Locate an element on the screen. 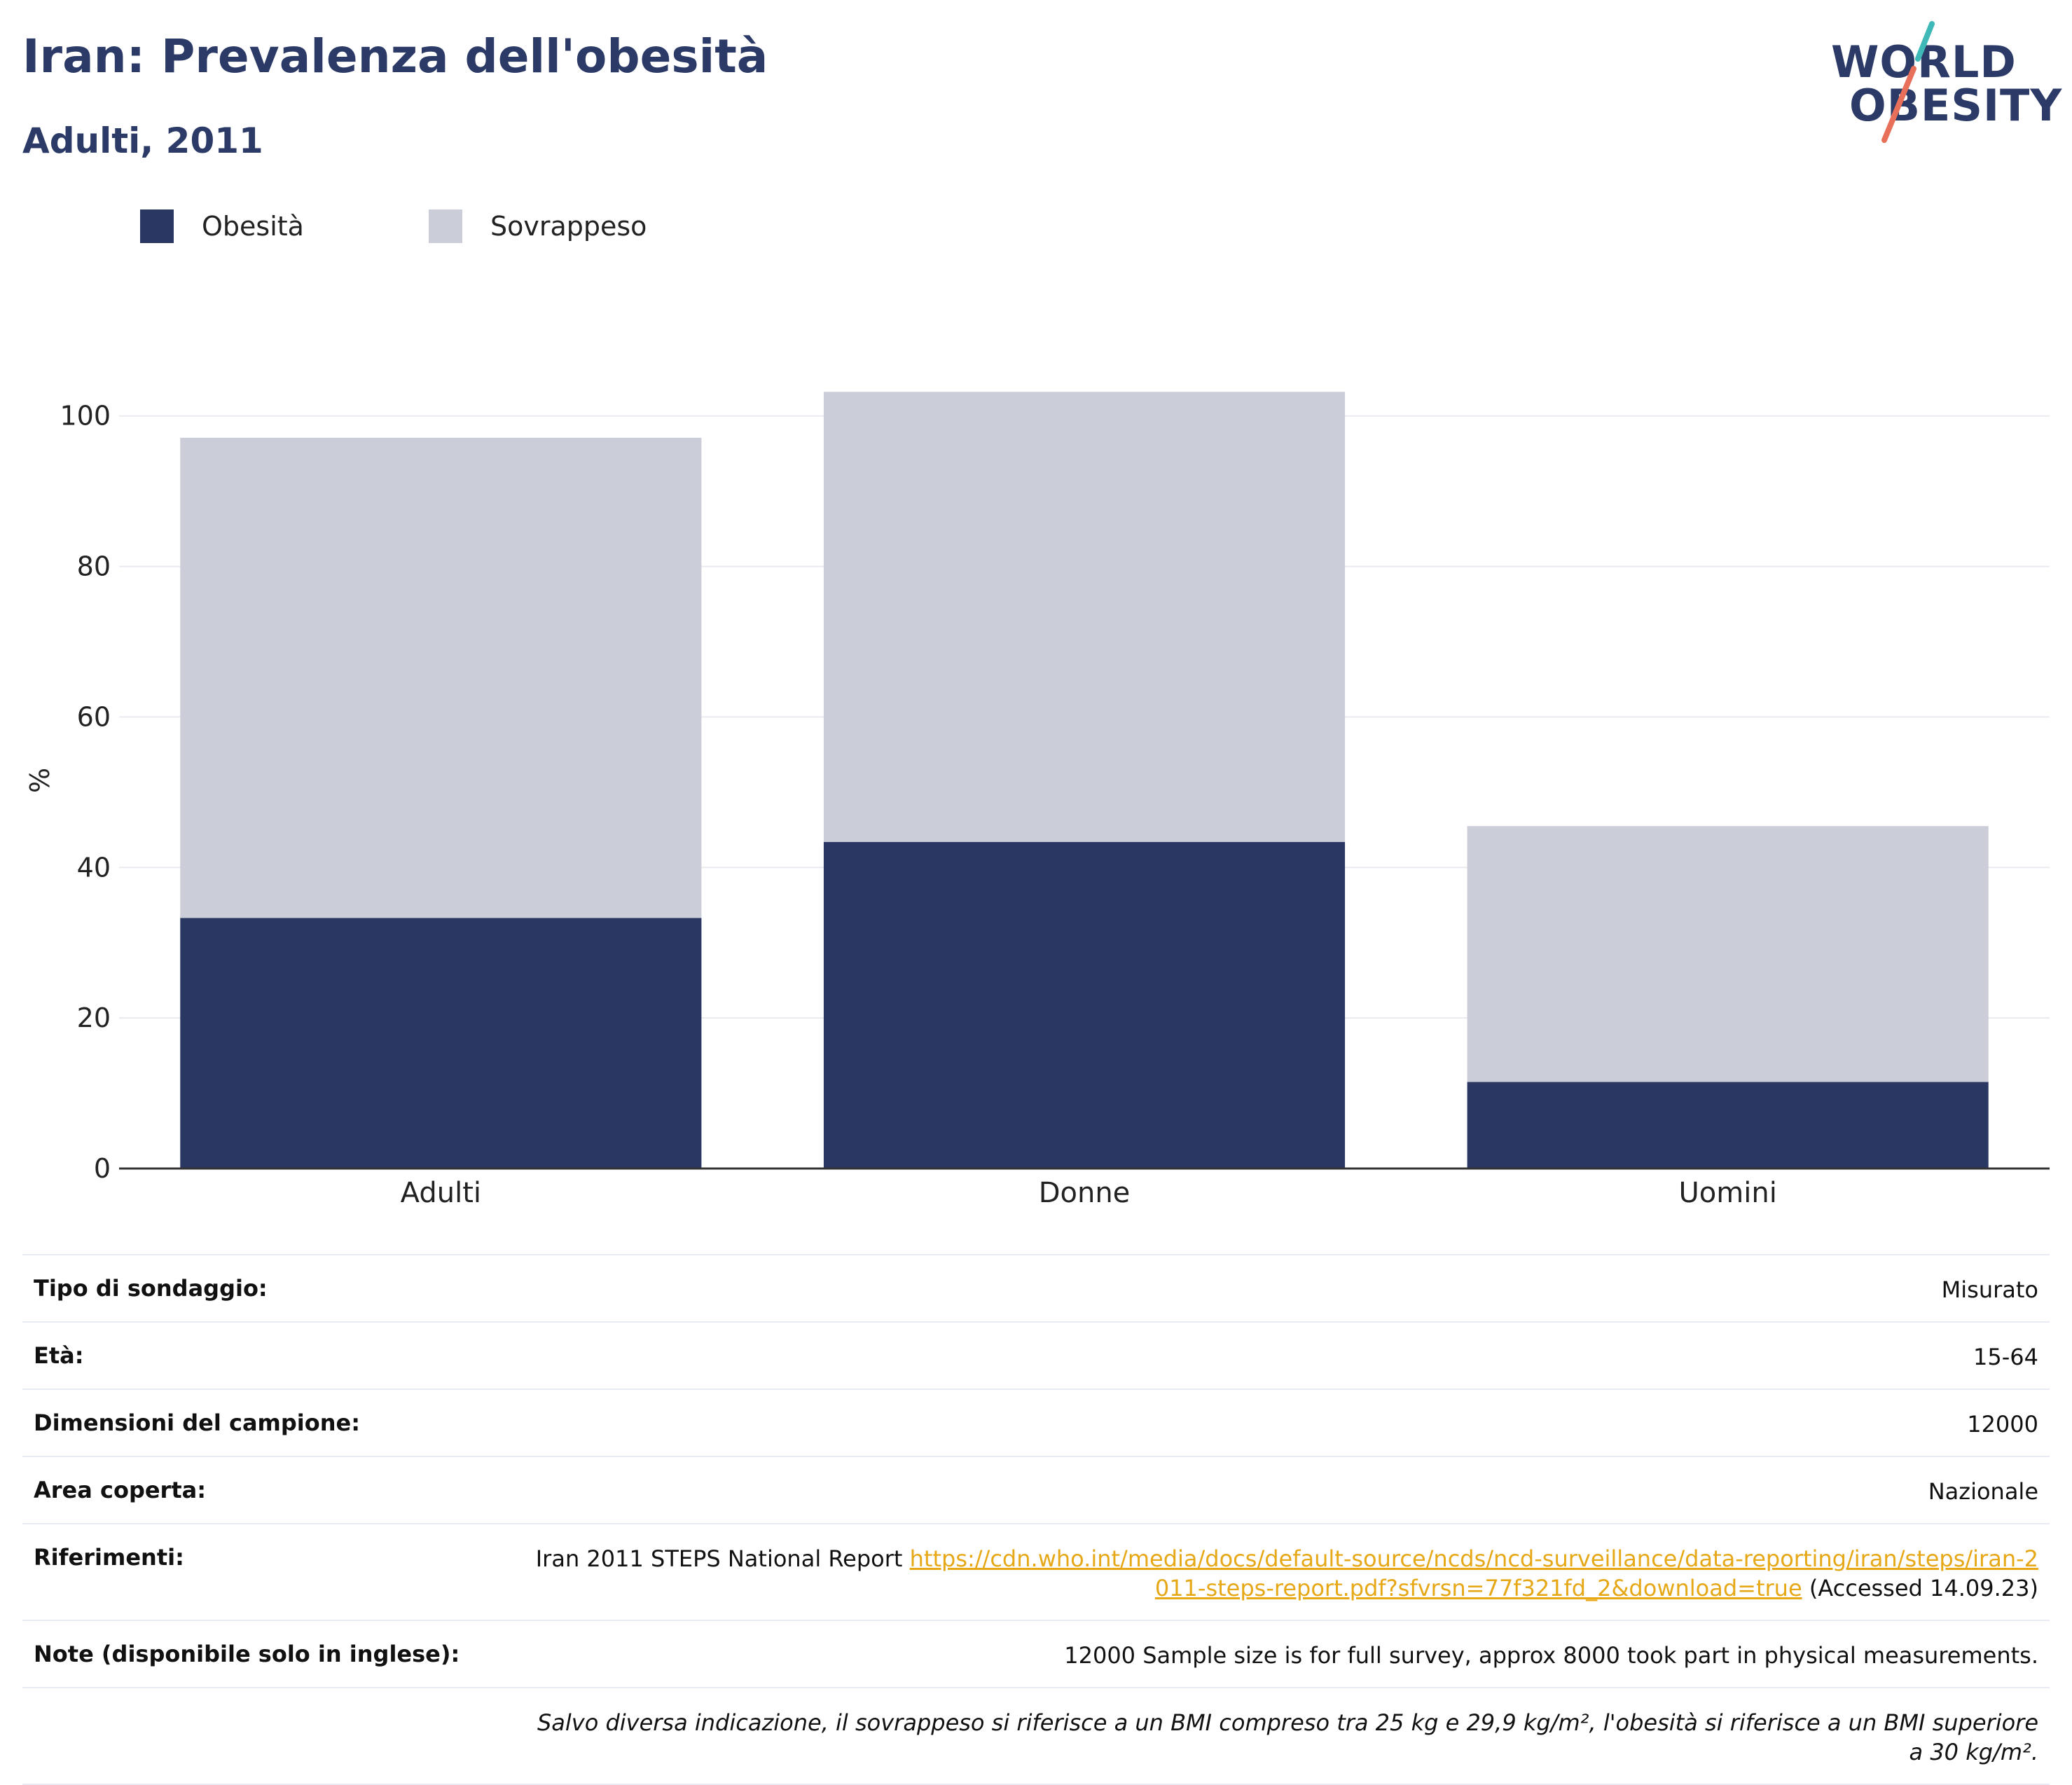  info-row-area: Area coperta: Nazionale is located at coordinates (1036, 1489).